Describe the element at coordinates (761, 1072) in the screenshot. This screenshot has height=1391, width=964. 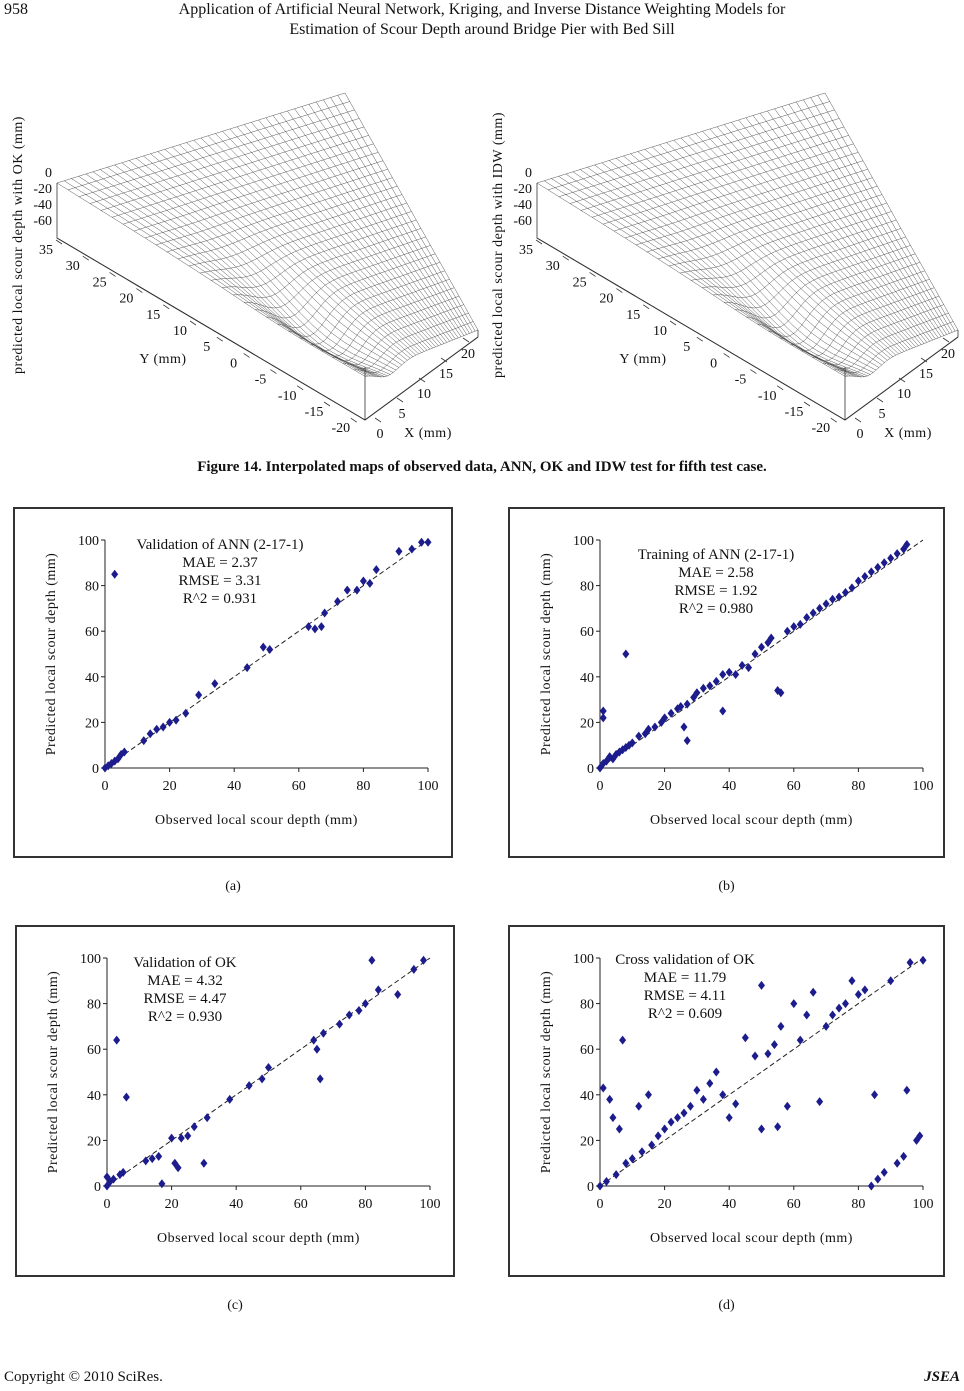
I see `reference-line` at that location.